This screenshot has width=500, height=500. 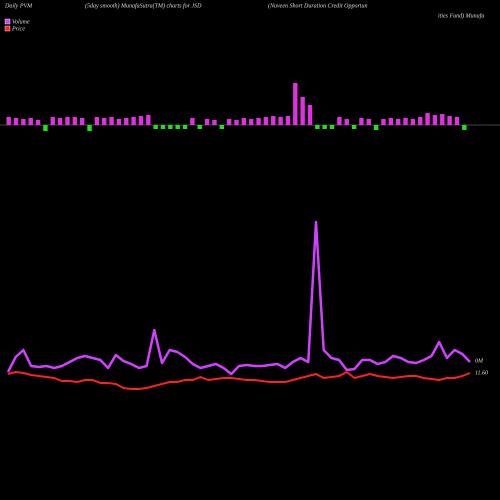 What do you see at coordinates (481, 373) in the screenshot?
I see `end-label: 11.60` at bounding box center [481, 373].